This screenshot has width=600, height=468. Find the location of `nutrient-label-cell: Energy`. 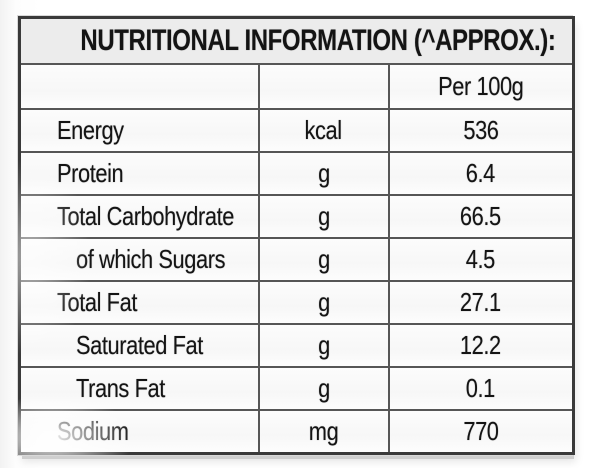

nutrient-label-cell: Energy is located at coordinates (139, 130).